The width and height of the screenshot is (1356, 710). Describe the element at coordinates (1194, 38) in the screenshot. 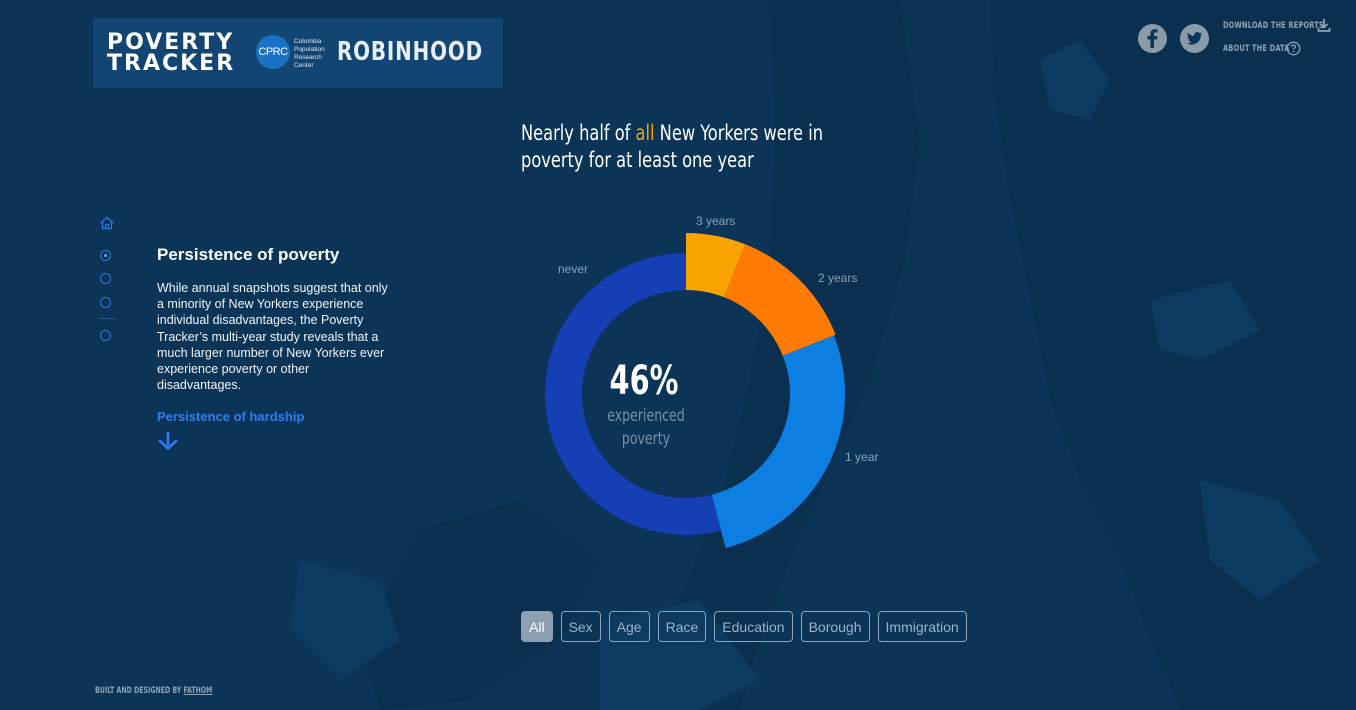

I see `twitter-icon` at that location.